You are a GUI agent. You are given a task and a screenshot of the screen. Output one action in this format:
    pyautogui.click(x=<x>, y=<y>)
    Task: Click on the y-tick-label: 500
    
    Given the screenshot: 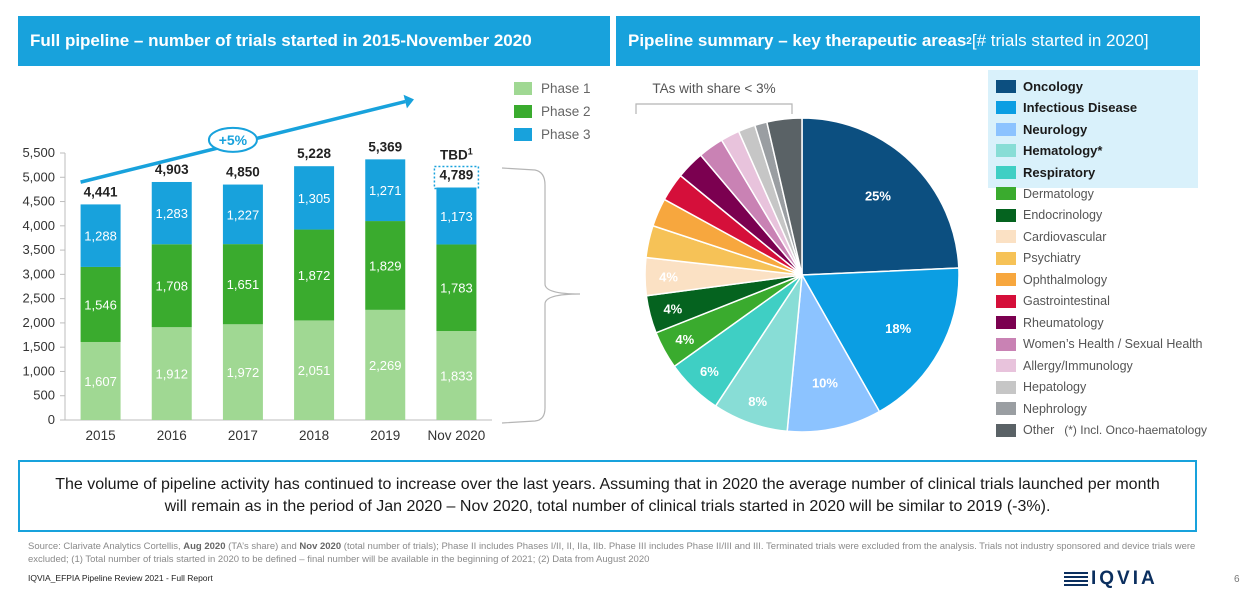 What is the action you would take?
    pyautogui.click(x=44, y=395)
    